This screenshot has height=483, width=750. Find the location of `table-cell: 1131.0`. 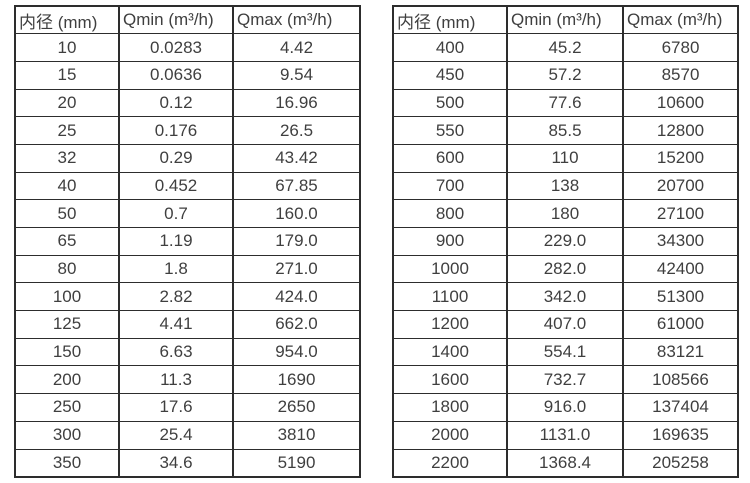

table-cell: 1131.0 is located at coordinates (565, 435).